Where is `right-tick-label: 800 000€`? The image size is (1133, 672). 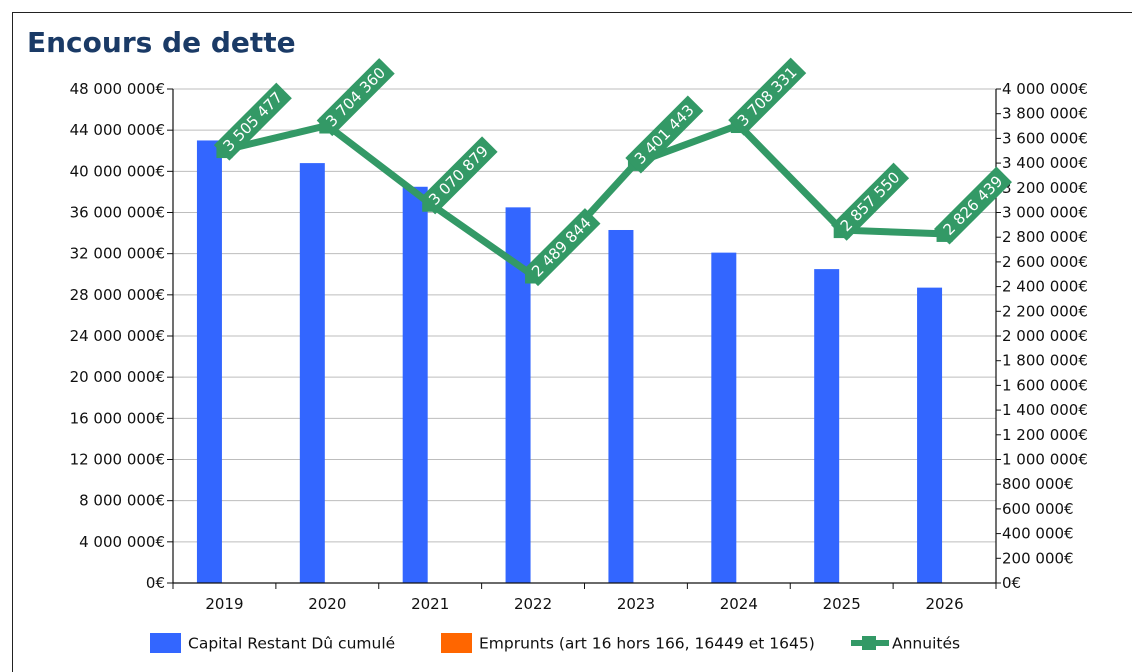 right-tick-label: 800 000€ is located at coordinates (1038, 484).